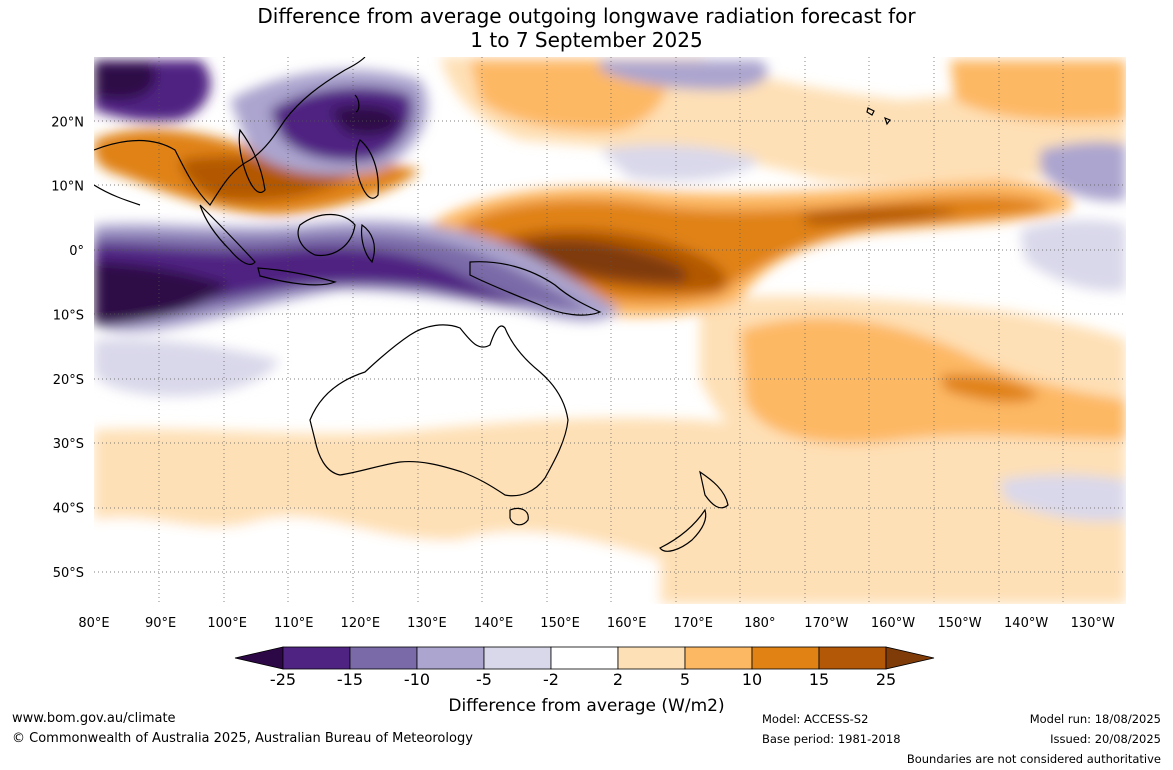 The width and height of the screenshot is (1173, 770). Describe the element at coordinates (519, 516) in the screenshot. I see `tasmania-outline` at that location.